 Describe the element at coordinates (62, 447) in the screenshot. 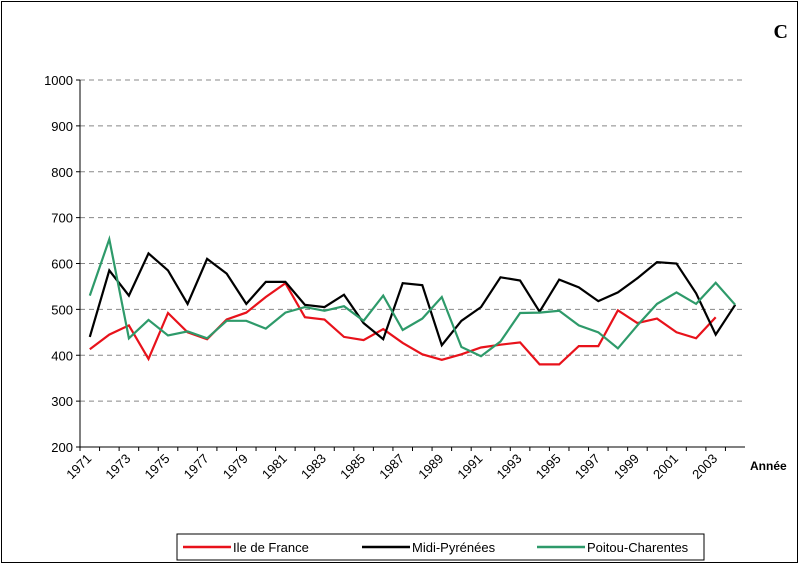

I see `y-tick-label: 200` at that location.